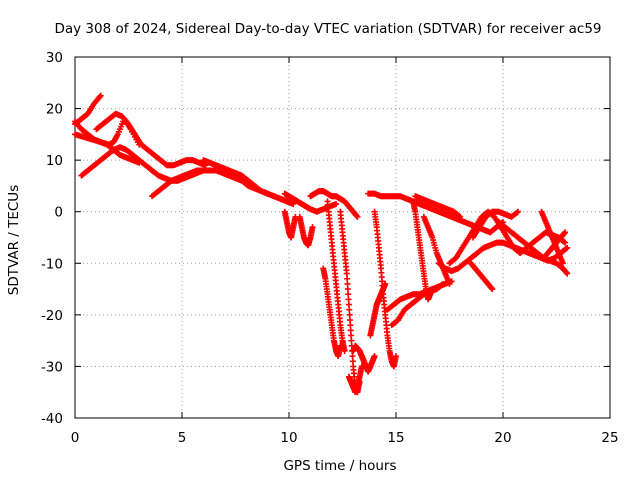  I want to click on series-arc22, so click(422, 250).